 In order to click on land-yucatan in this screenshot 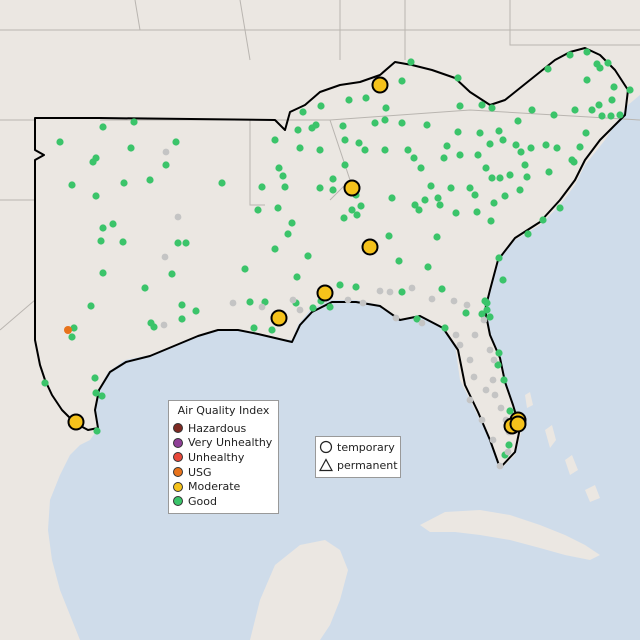, I will do `click(299, 590)`.